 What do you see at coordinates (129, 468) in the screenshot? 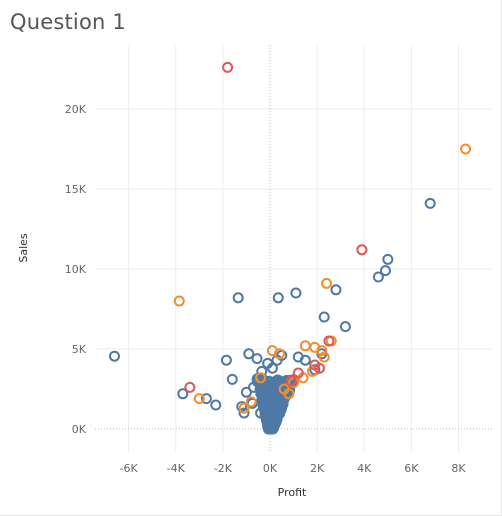
I see `x-tick-label: -6K` at bounding box center [129, 468].